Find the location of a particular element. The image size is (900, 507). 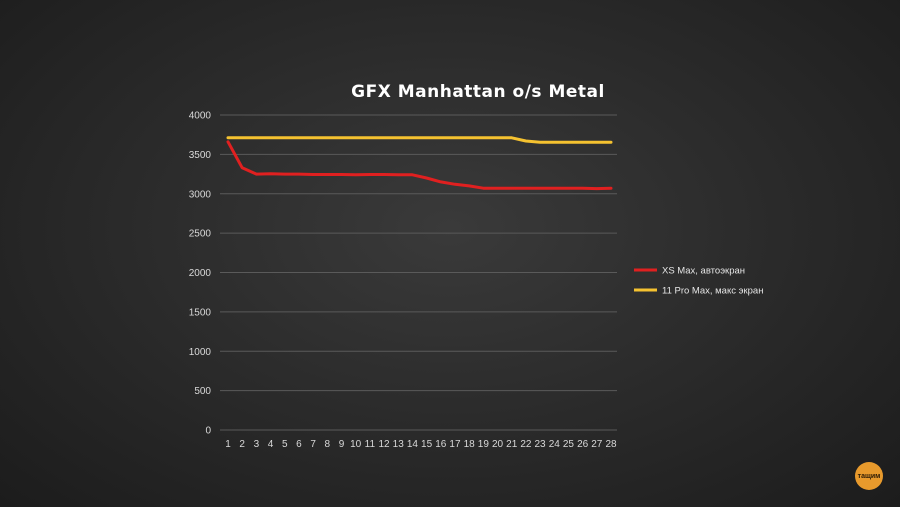

x-tick-label: 26 is located at coordinates (583, 444).